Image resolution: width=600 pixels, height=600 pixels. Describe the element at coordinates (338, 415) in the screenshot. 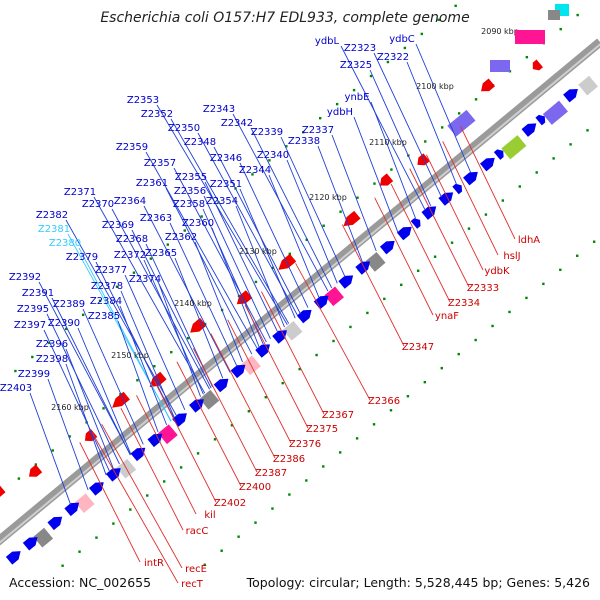

I see `gene-label-reverse: Z2367` at that location.